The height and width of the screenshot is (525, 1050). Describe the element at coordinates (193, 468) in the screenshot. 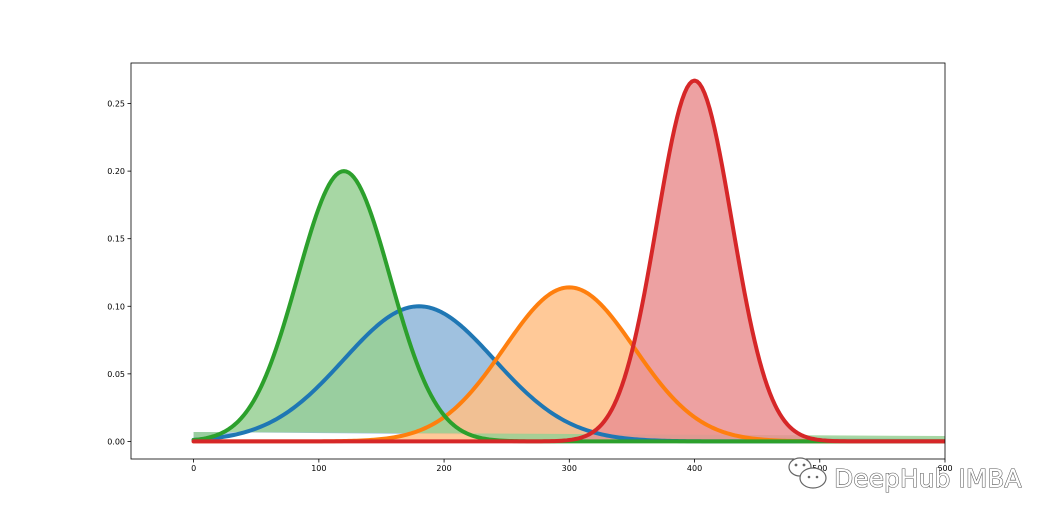

I see `x-tick-label: 0` at that location.